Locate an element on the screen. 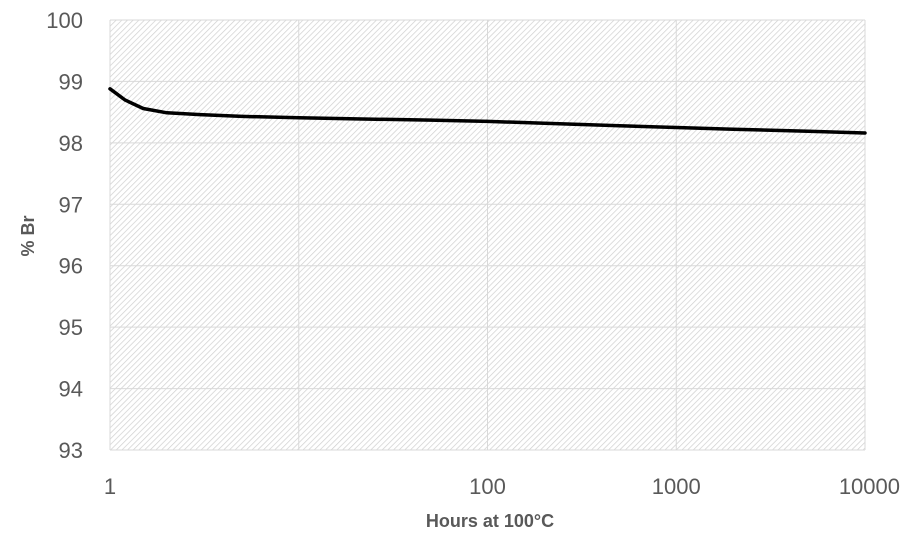 The image size is (911, 546). series-layer is located at coordinates (487, 111).